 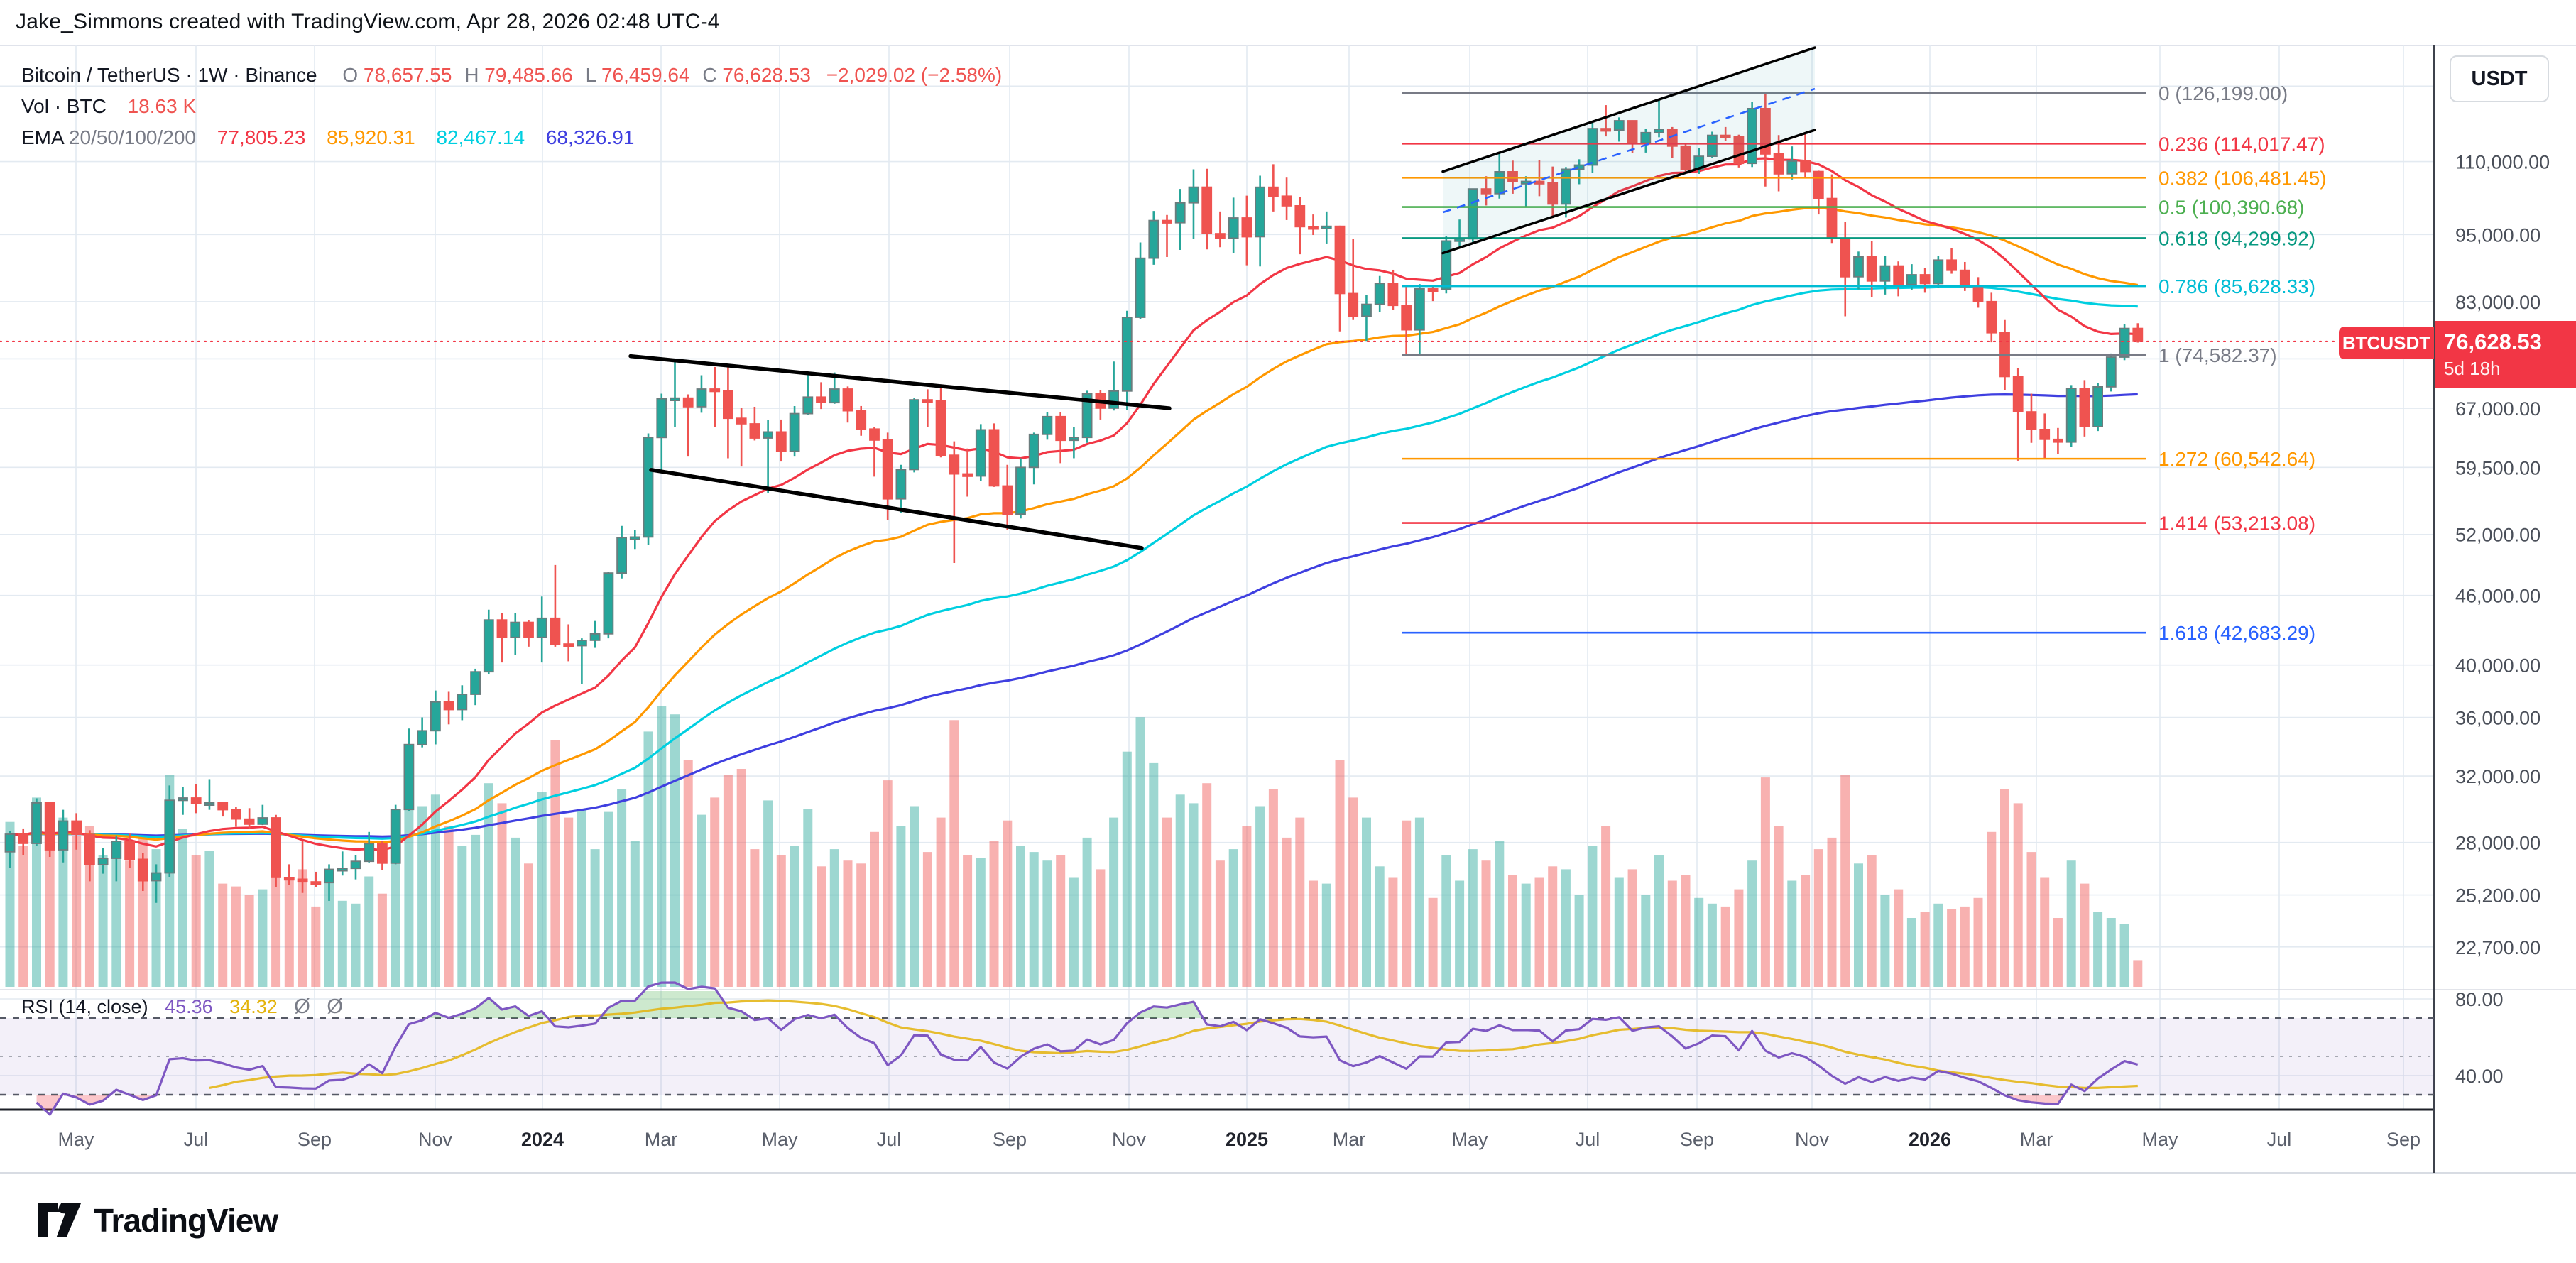 I want to click on change-value: −2,029.02 (−2.58%), so click(x=914, y=75).